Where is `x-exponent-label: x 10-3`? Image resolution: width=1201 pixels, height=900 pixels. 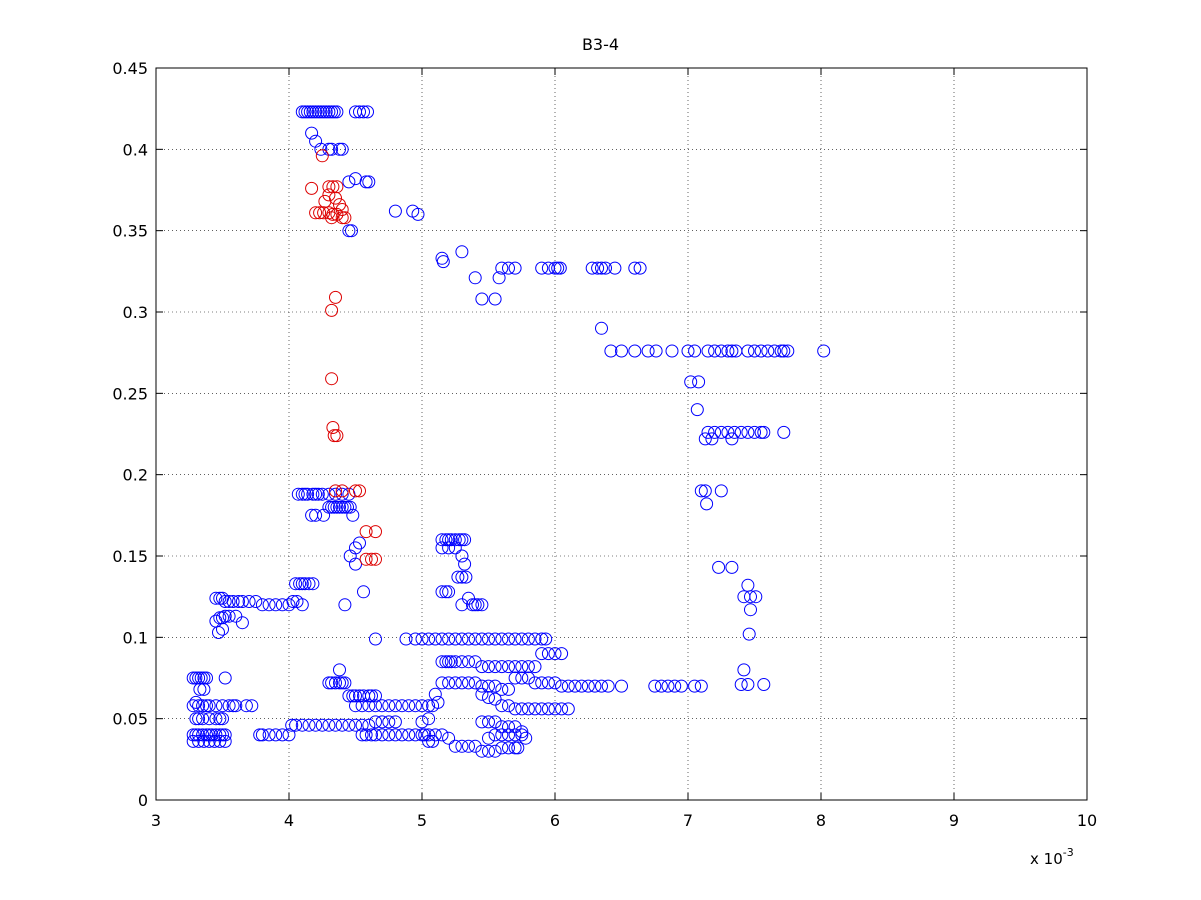 x-exponent-label: x 10-3 is located at coordinates (1052, 857).